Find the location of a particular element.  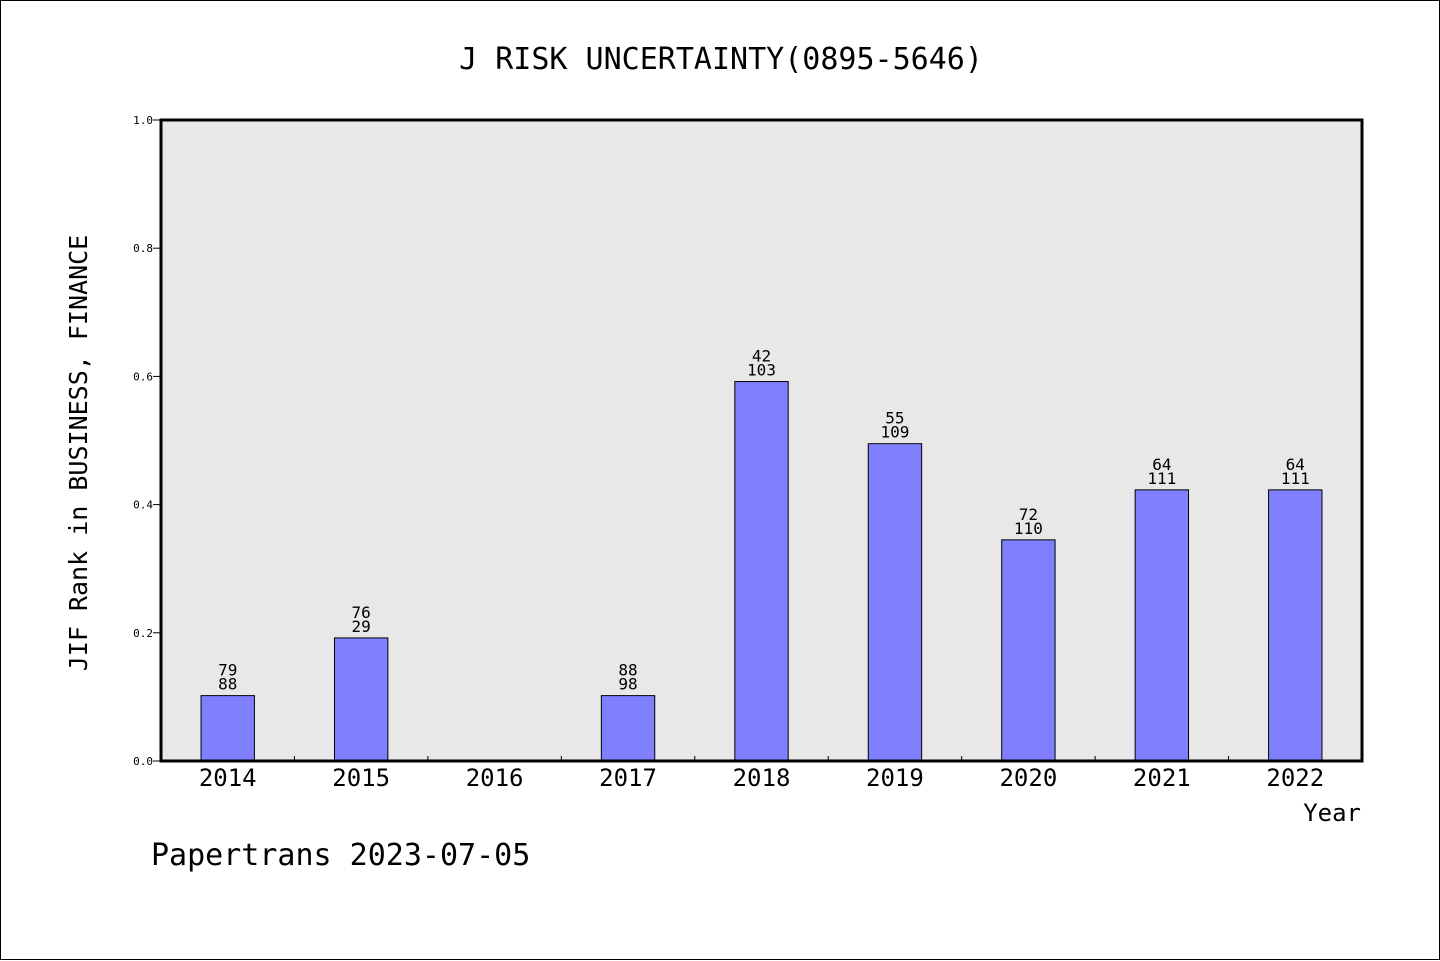

y-axis-label: JIF Rank in BUSINESS, FINANCE is located at coordinates (78, 453).